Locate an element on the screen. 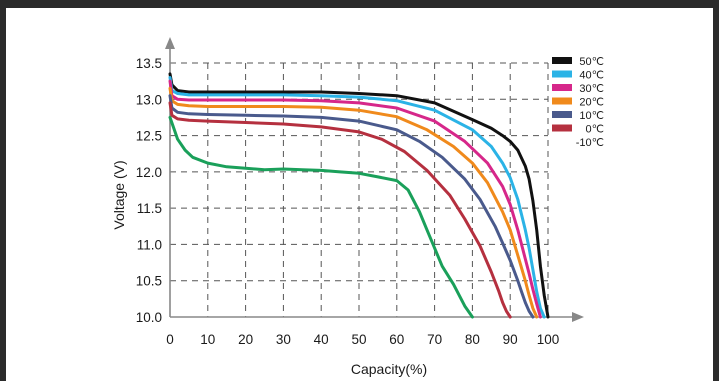  x-tick-label: 20 is located at coordinates (245, 339).